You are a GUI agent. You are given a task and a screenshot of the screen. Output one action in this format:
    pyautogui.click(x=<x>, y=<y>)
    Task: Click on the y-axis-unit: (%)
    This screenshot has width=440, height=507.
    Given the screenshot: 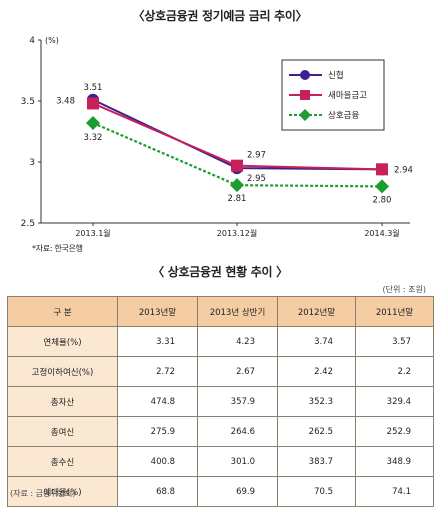 What is the action you would take?
    pyautogui.click(x=52, y=40)
    